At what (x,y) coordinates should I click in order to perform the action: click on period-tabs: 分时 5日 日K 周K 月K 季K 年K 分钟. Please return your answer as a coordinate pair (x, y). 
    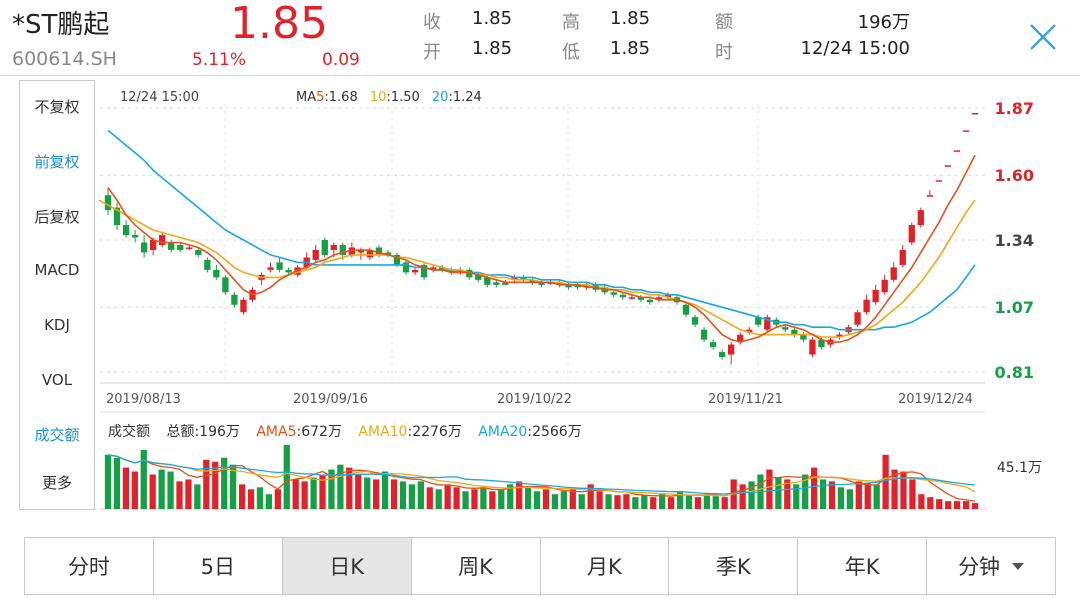
    Looking at the image, I should click on (540, 566).